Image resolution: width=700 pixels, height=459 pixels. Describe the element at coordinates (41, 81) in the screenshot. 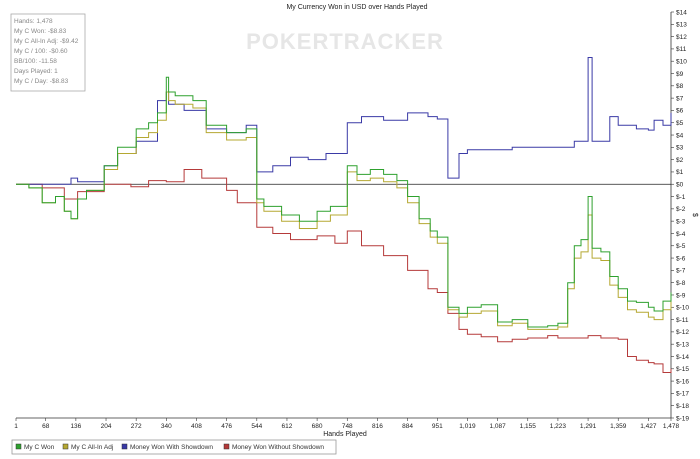

I see `stat-per-day: My C / Day: -$8.83` at that location.